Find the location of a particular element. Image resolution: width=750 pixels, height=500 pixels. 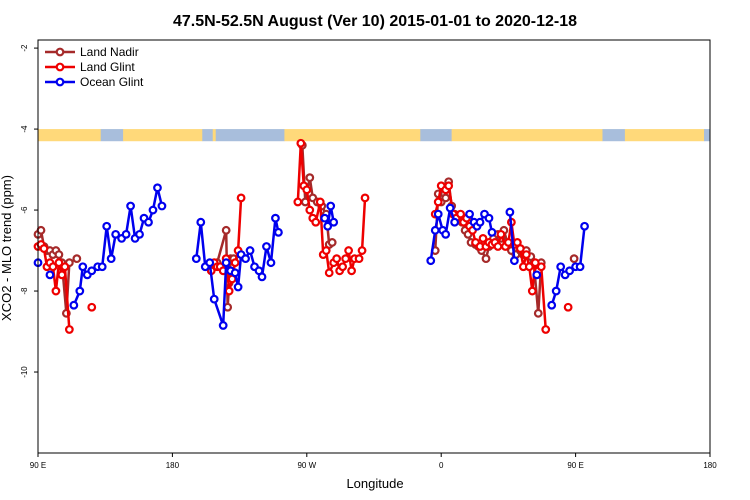

legend-item: Ocean Glint is located at coordinates (94, 82).